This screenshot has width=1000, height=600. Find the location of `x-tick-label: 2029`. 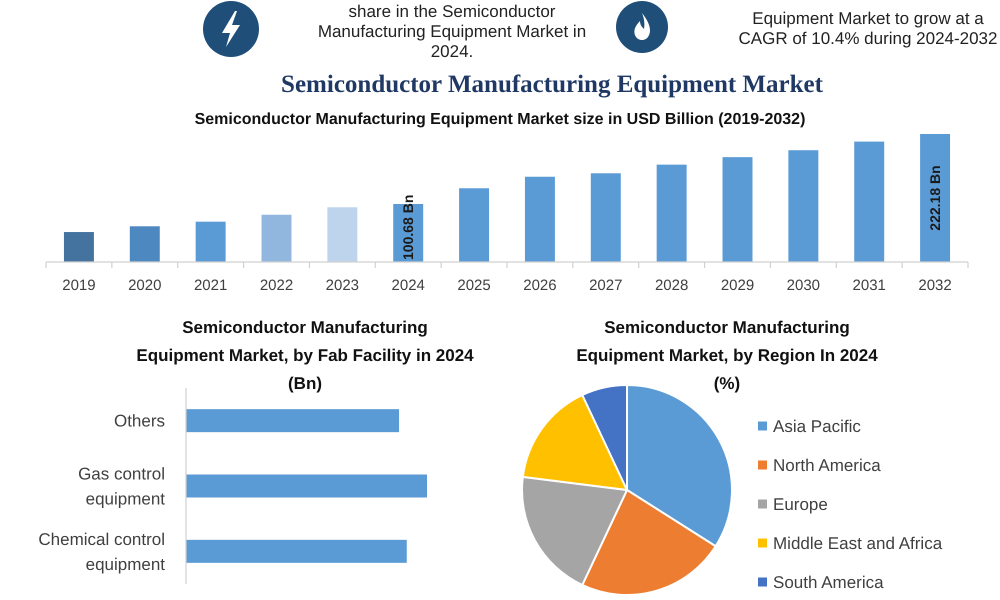

x-tick-label: 2029 is located at coordinates (737, 285).